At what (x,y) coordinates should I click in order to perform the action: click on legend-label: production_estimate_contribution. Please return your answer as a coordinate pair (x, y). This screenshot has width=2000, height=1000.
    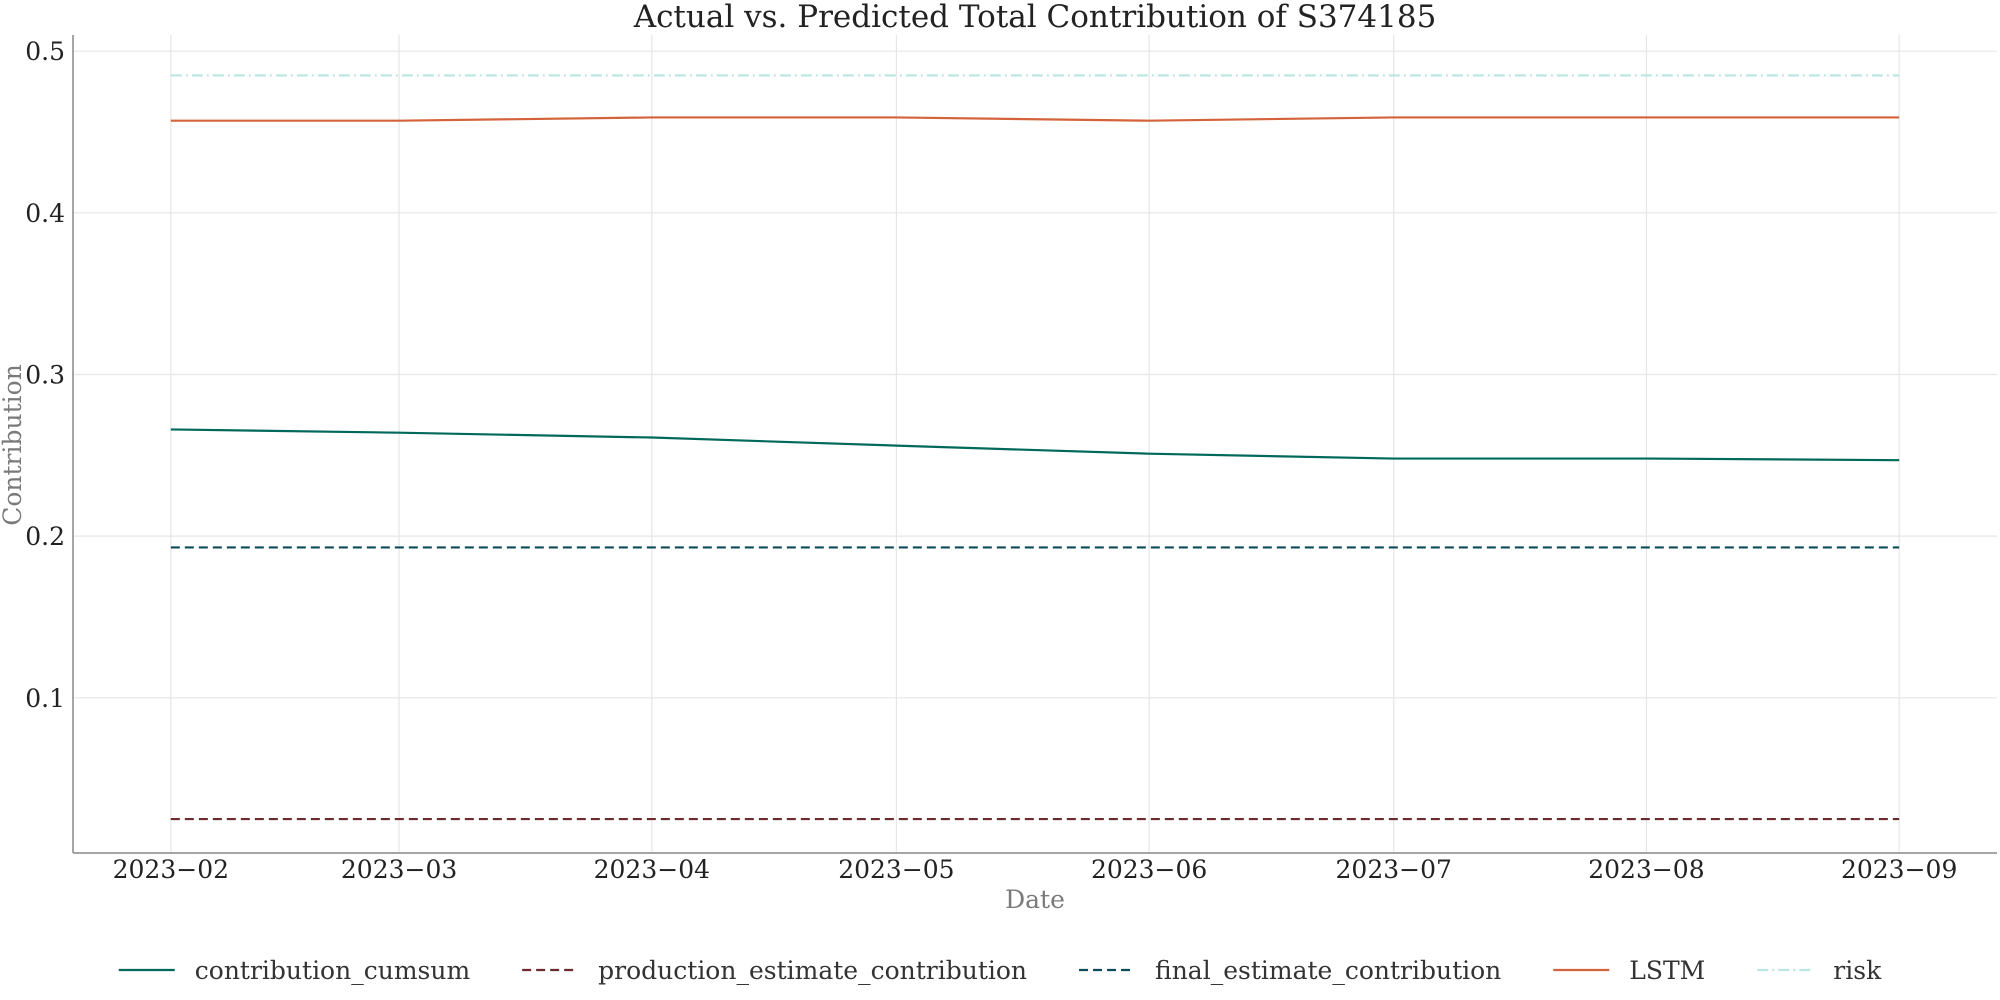
    Looking at the image, I should click on (812, 970).